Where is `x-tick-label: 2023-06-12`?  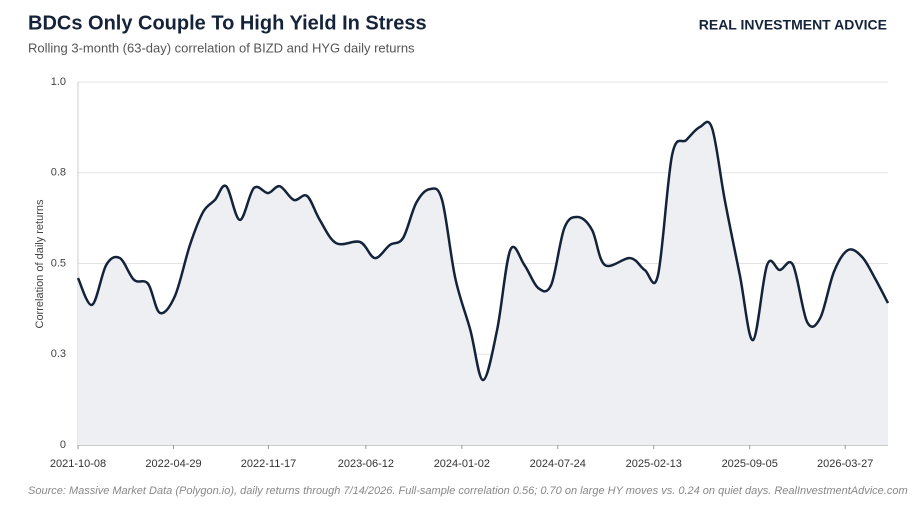
x-tick-label: 2023-06-12 is located at coordinates (366, 464).